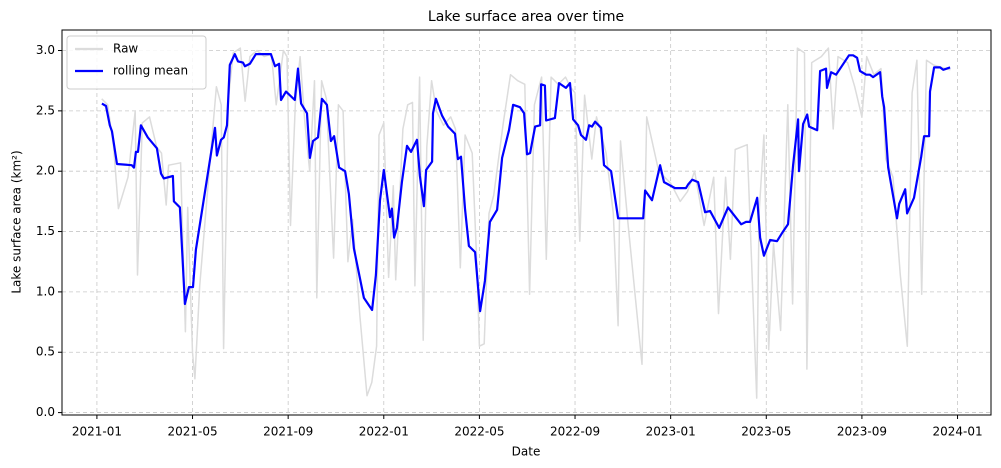 Image resolution: width=1001 pixels, height=468 pixels. What do you see at coordinates (17, 221) in the screenshot?
I see `y-axis-label: Lake surface area (km²)` at bounding box center [17, 221].